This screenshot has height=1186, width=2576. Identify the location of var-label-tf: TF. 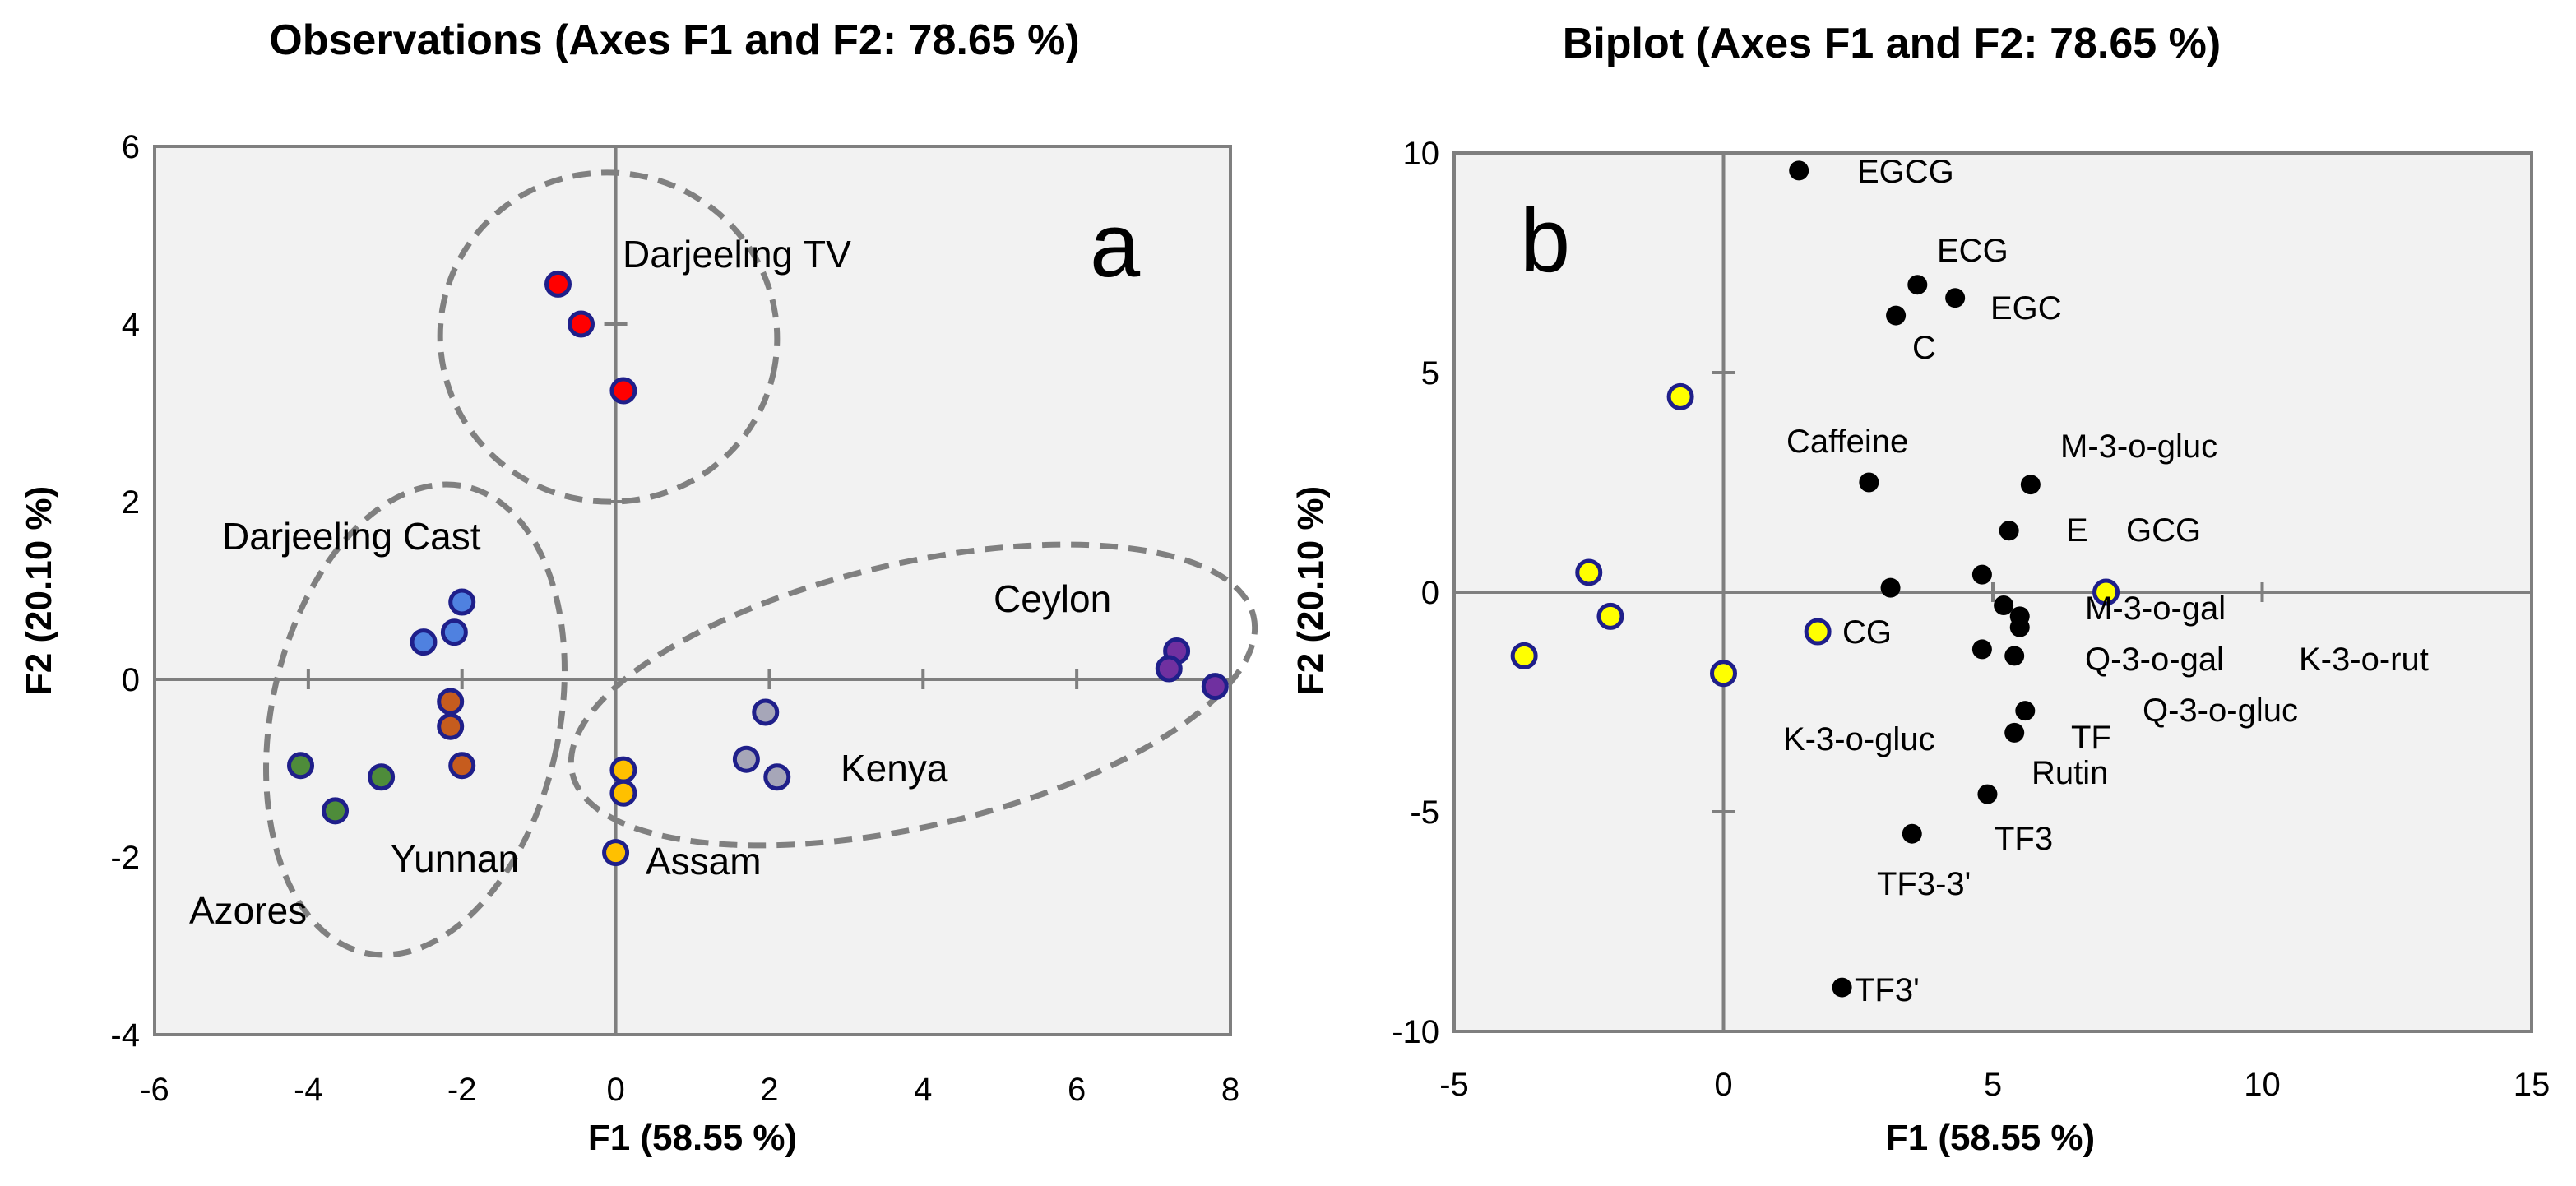
(2091, 738).